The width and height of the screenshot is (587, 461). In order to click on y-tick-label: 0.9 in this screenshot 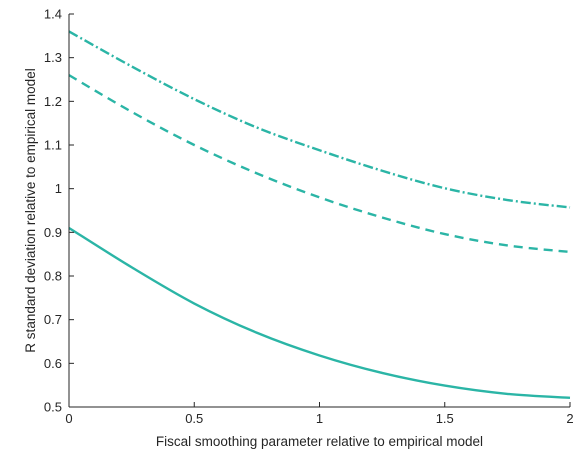, I will do `click(53, 232)`.